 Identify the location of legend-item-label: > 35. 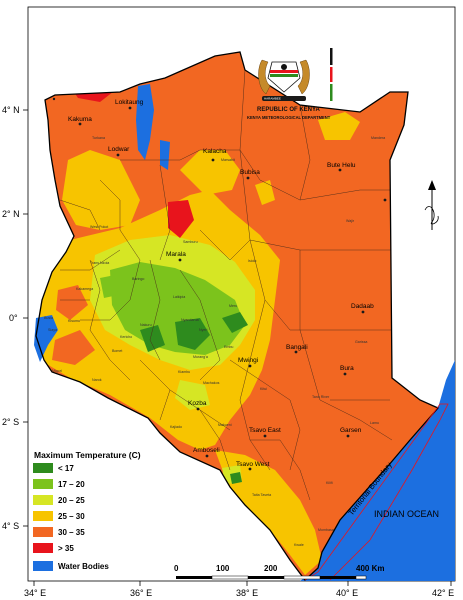
(66, 548).